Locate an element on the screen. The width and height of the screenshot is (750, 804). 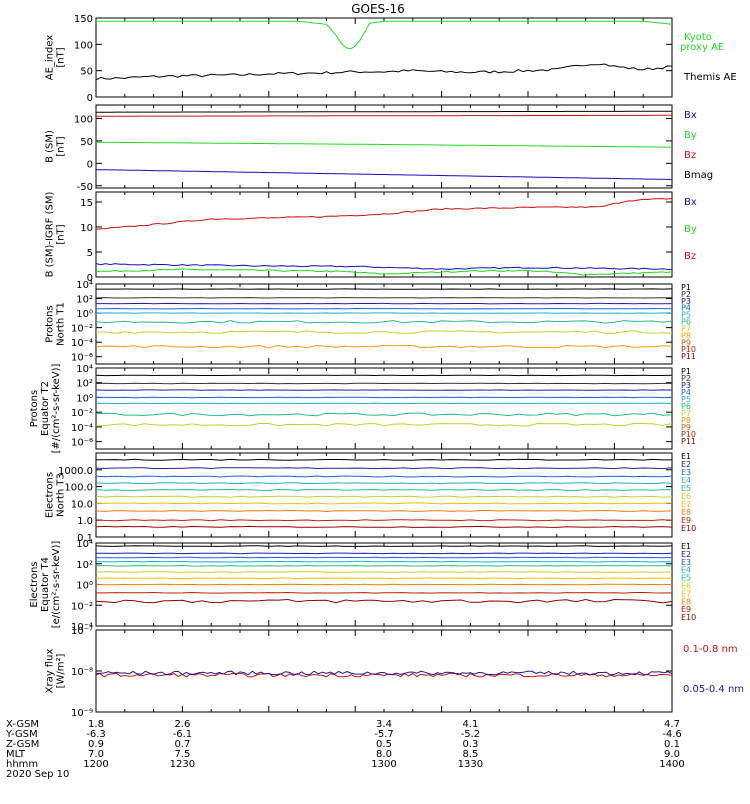
ytick-label-bsm: 100 is located at coordinates (83, 119).